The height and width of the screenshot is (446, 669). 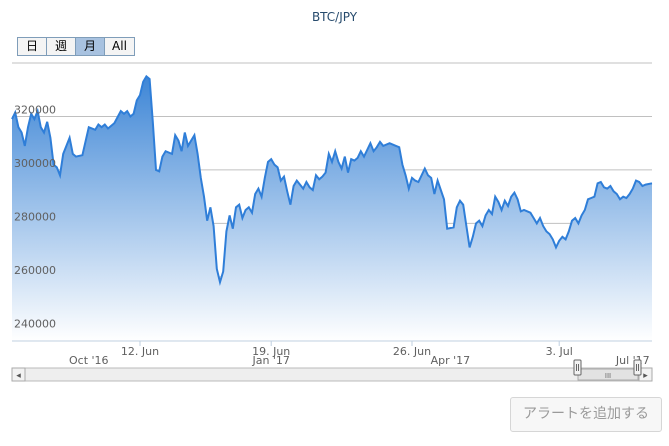 I want to click on range-button-1: 週, so click(x=61, y=46).